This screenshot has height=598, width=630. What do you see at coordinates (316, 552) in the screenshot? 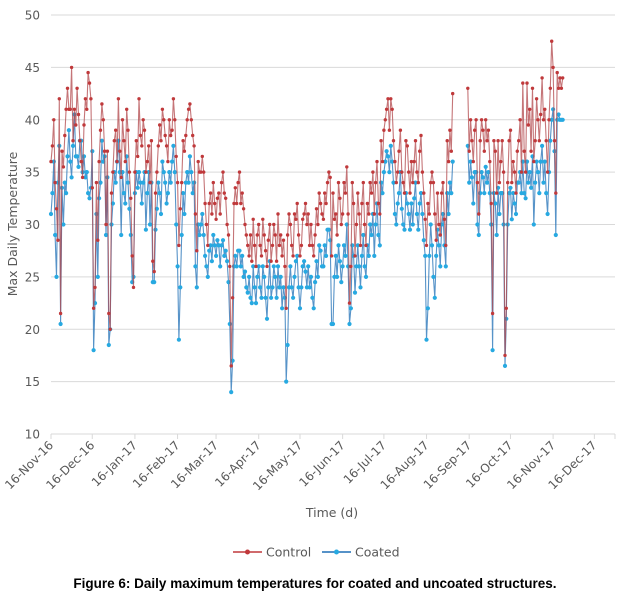
I see `legend: Control Coated` at bounding box center [316, 552].